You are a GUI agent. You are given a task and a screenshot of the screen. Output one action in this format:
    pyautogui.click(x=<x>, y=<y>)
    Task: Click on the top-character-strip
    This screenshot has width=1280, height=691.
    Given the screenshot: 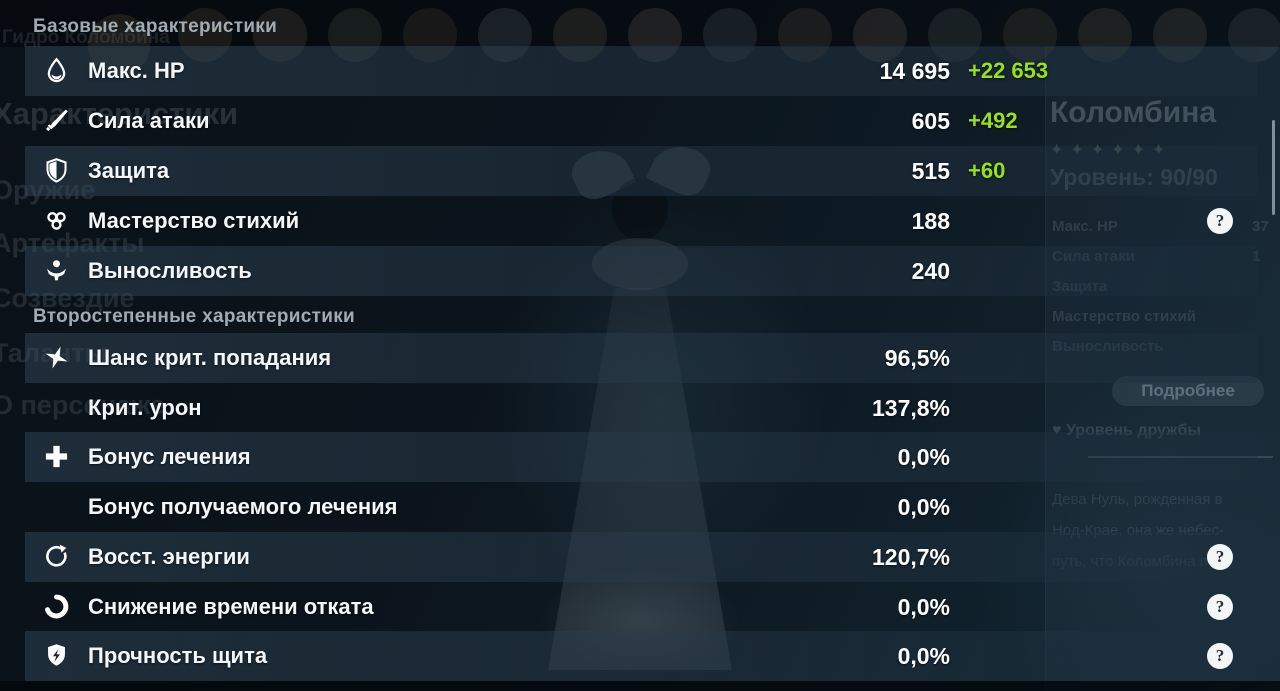 What is the action you would take?
    pyautogui.click(x=640, y=23)
    